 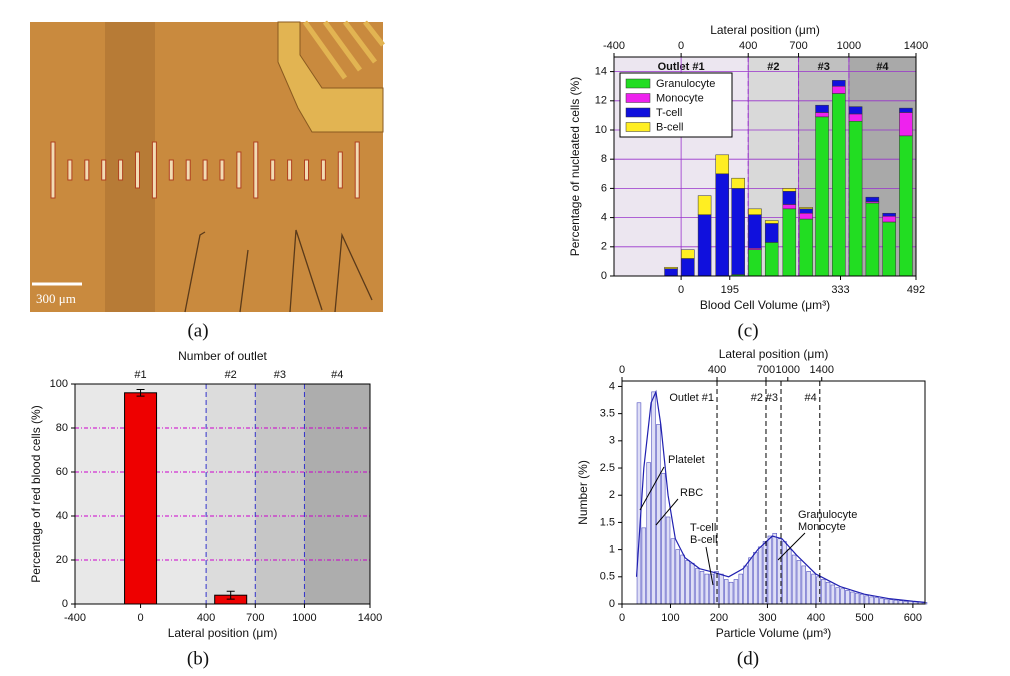 What do you see at coordinates (827, 515) in the screenshot?
I see `annotation: Granulocyte` at bounding box center [827, 515].